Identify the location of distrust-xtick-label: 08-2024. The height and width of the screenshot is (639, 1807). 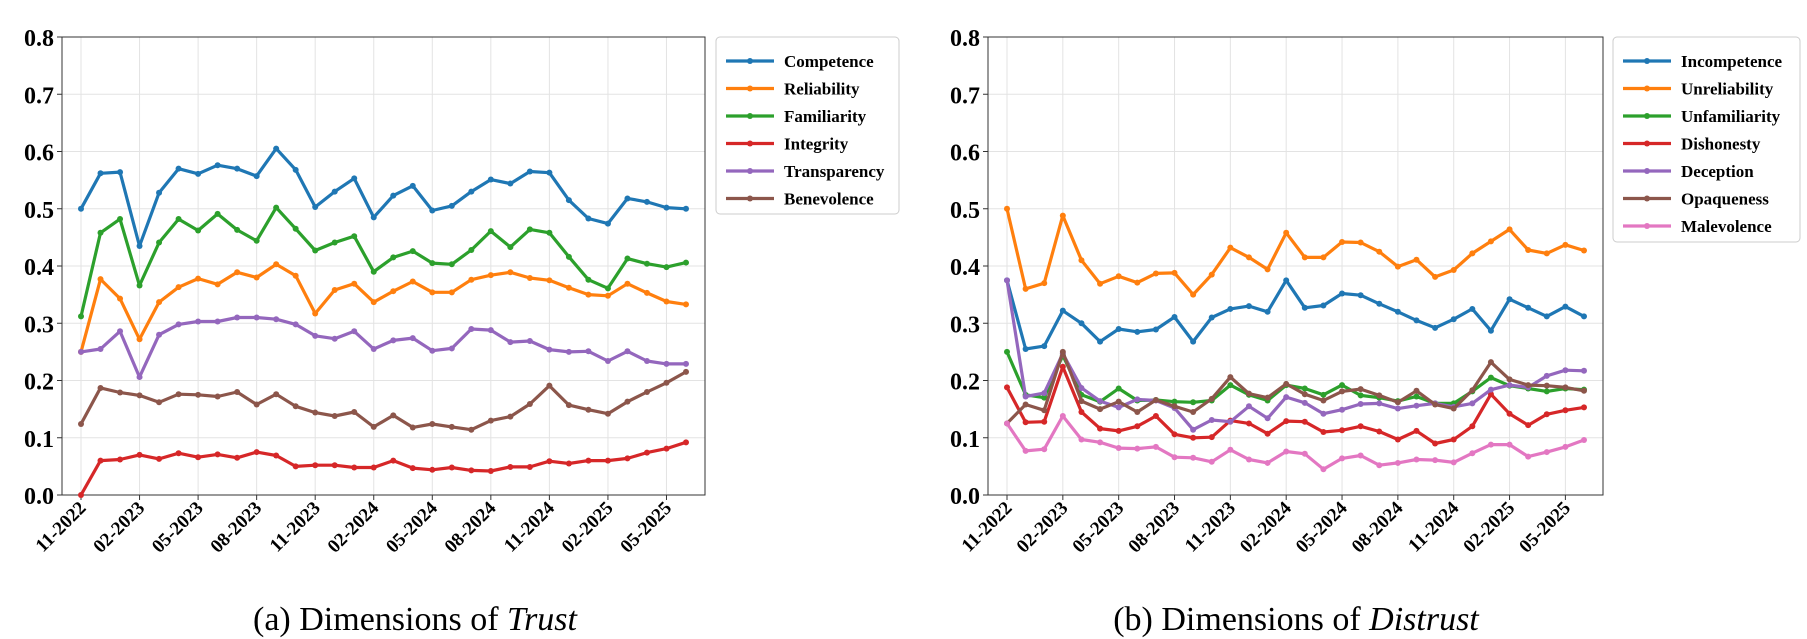
(1378, 527).